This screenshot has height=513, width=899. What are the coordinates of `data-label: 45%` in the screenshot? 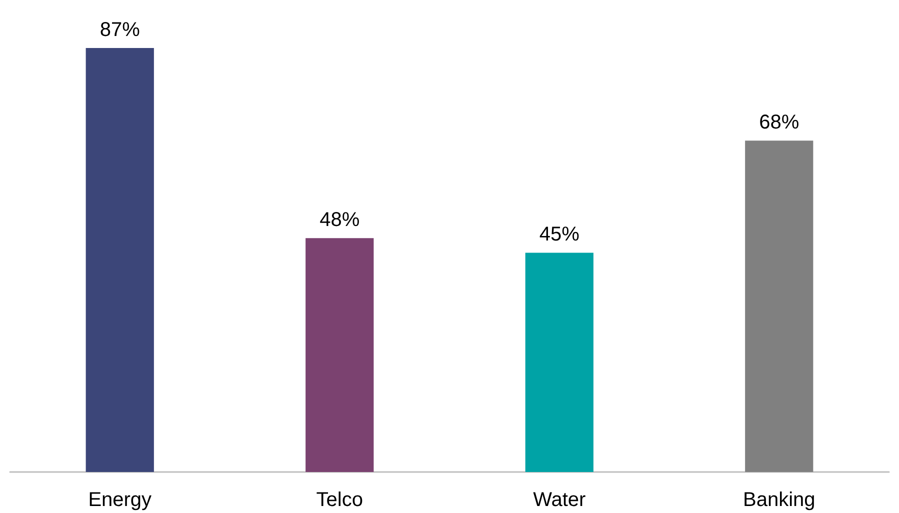 It's located at (559, 235).